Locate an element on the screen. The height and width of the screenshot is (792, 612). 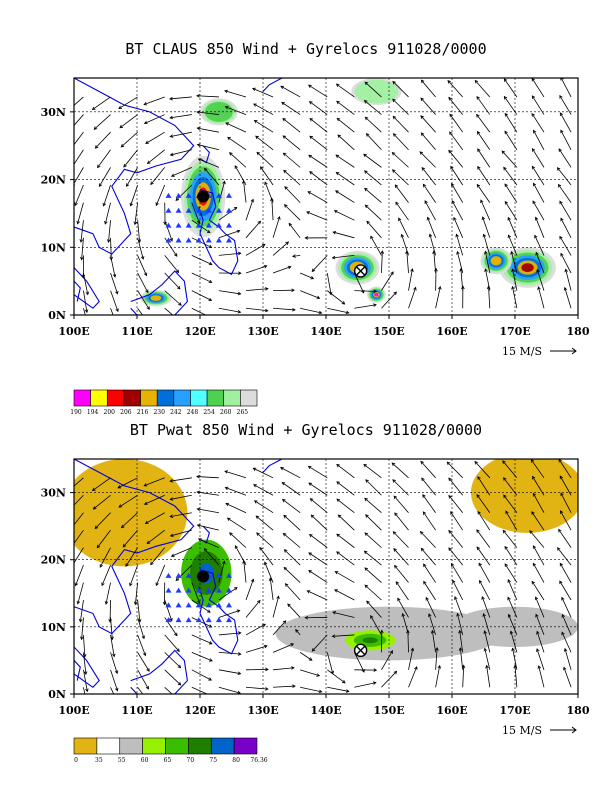
x-tick-label: 180 is located at coordinates (578, 331).